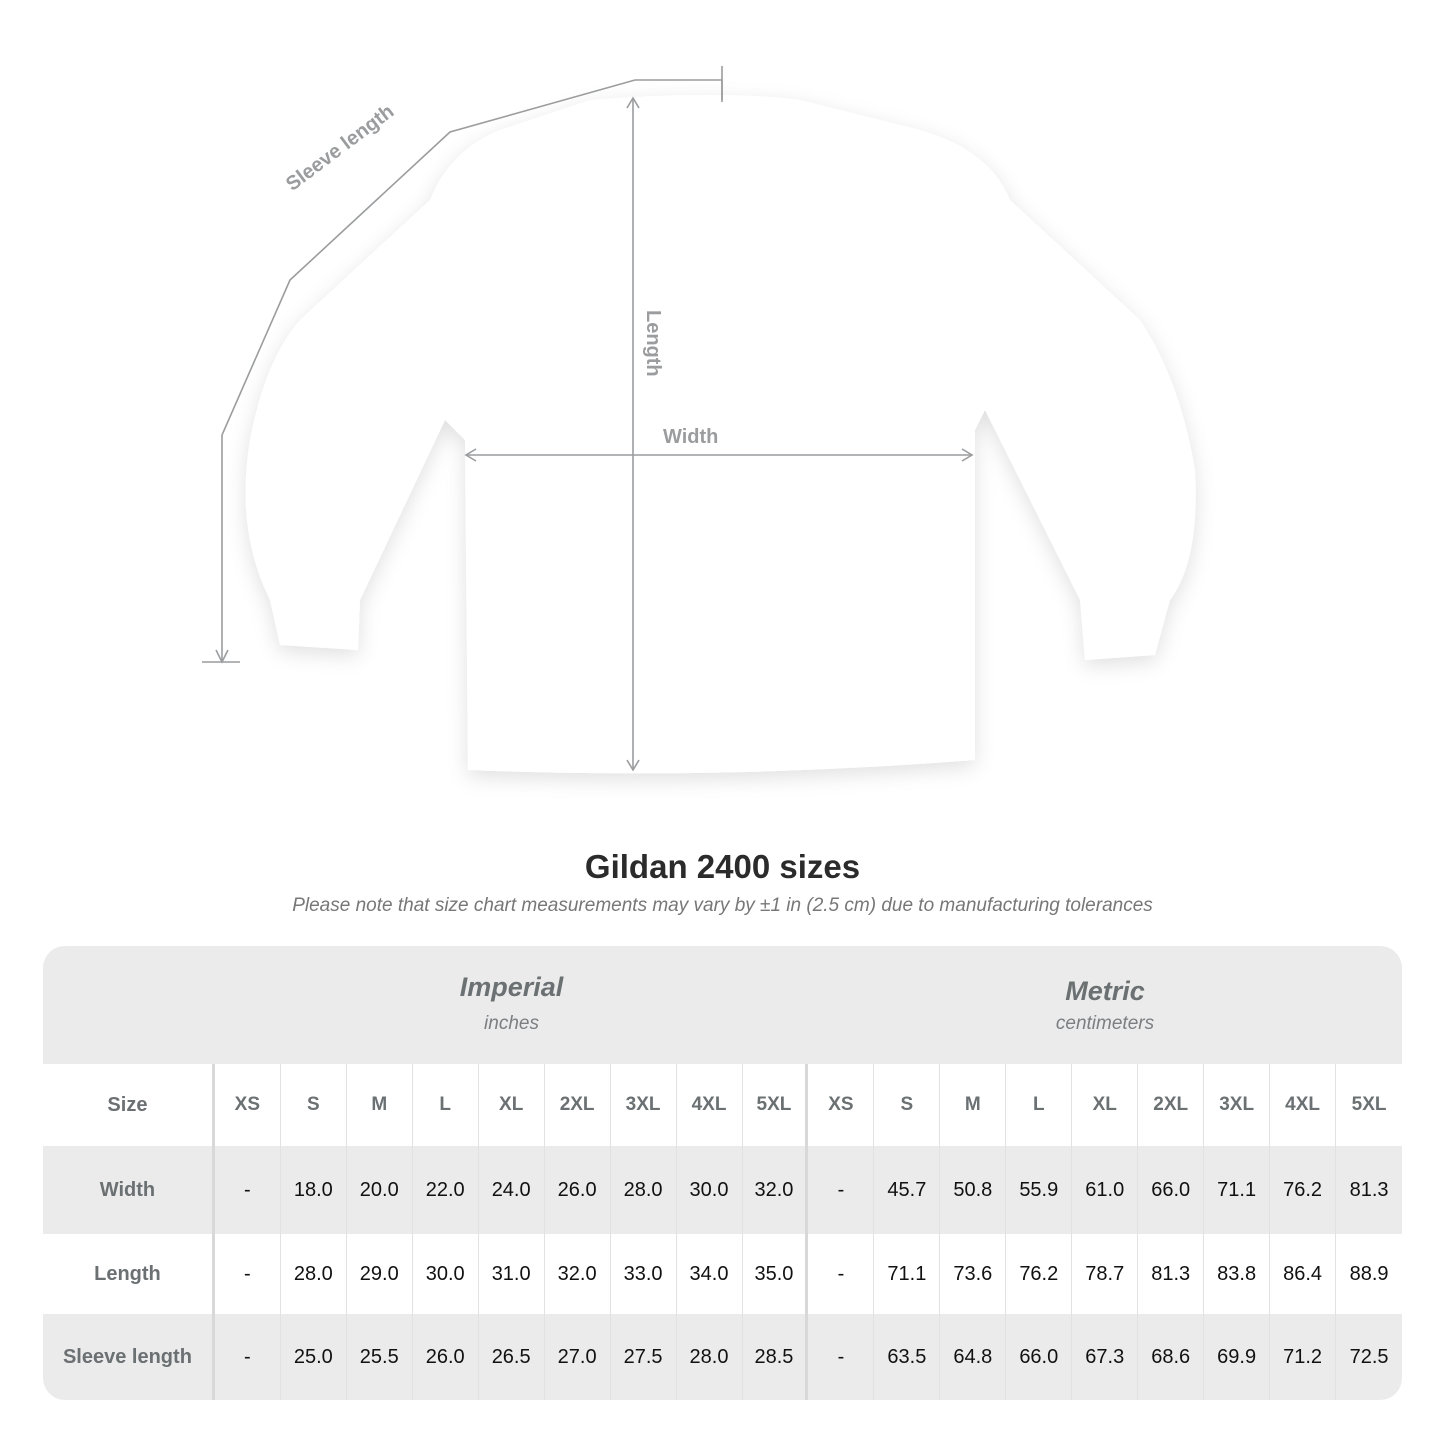 This screenshot has width=1445, height=1445. What do you see at coordinates (776, 1274) in the screenshot?
I see `imperial-value: 35.0` at bounding box center [776, 1274].